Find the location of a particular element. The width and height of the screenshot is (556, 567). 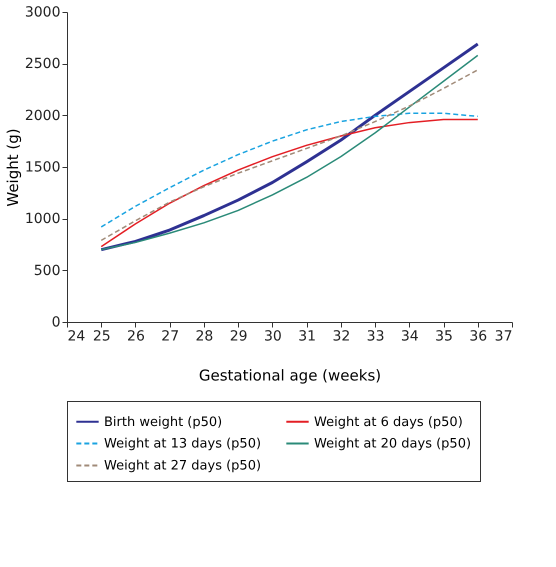

x-tick-label: 29 is located at coordinates (239, 336).